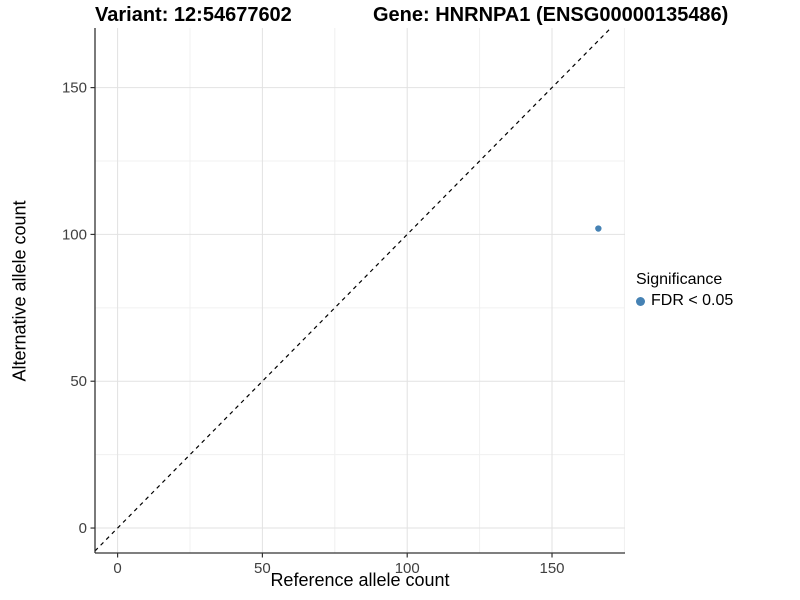  What do you see at coordinates (684, 290) in the screenshot?
I see `legend: Significance FDR < 0.05` at bounding box center [684, 290].